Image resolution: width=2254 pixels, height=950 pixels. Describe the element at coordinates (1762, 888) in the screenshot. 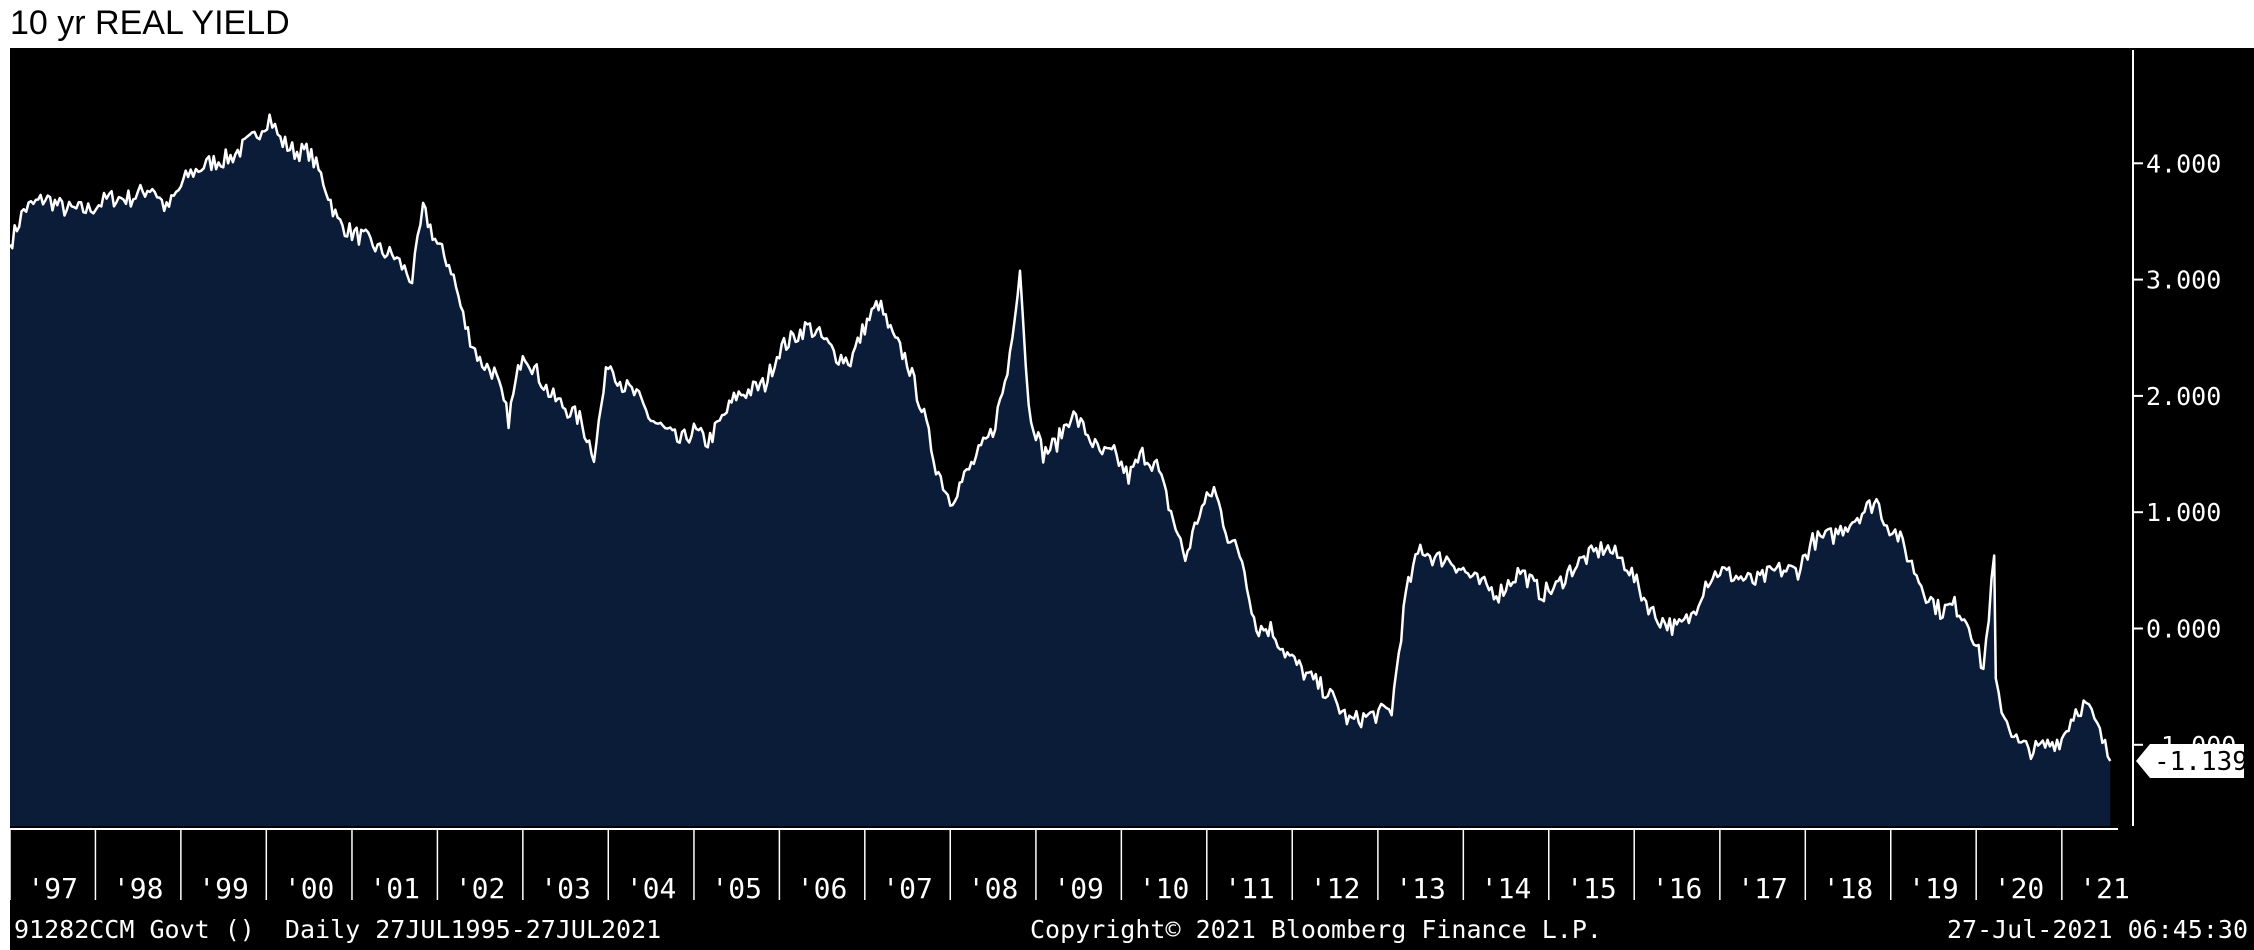

I see `x-tick-label: '17` at that location.